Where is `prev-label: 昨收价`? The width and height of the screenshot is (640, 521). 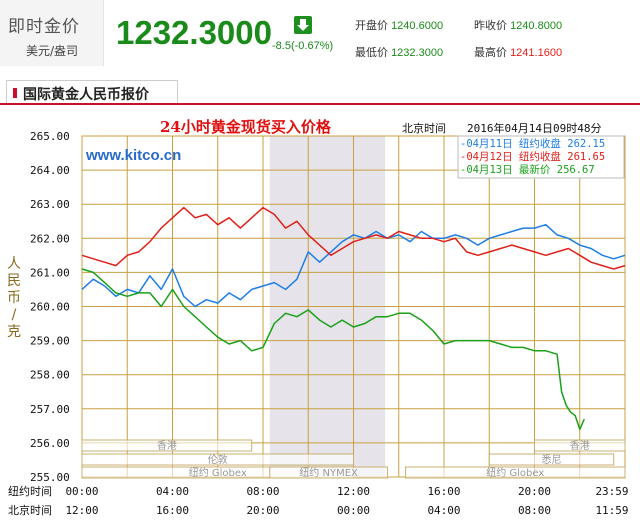
prev-label: 昨收价 is located at coordinates (490, 26).